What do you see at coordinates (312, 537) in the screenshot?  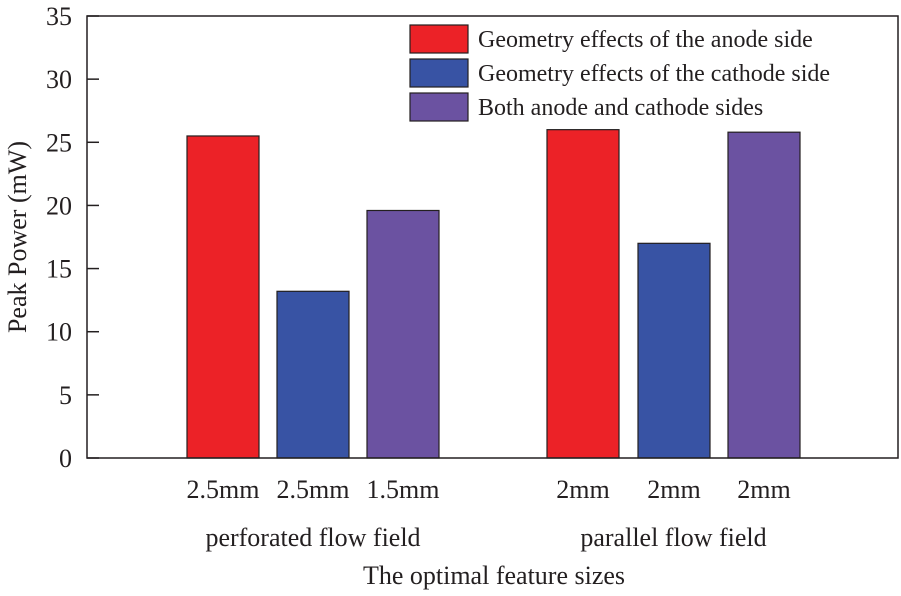 I see `group-label: perforated flow field` at bounding box center [312, 537].